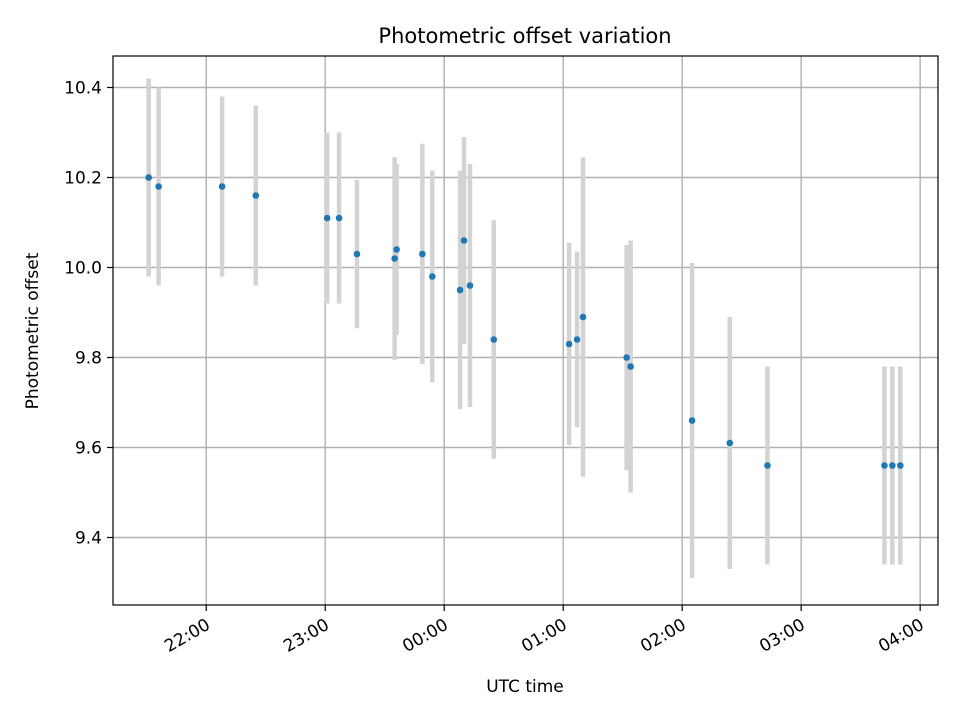 This screenshot has height=720, width=960. What do you see at coordinates (83, 89) in the screenshot?
I see `y-tick-label: 10.4` at bounding box center [83, 89].